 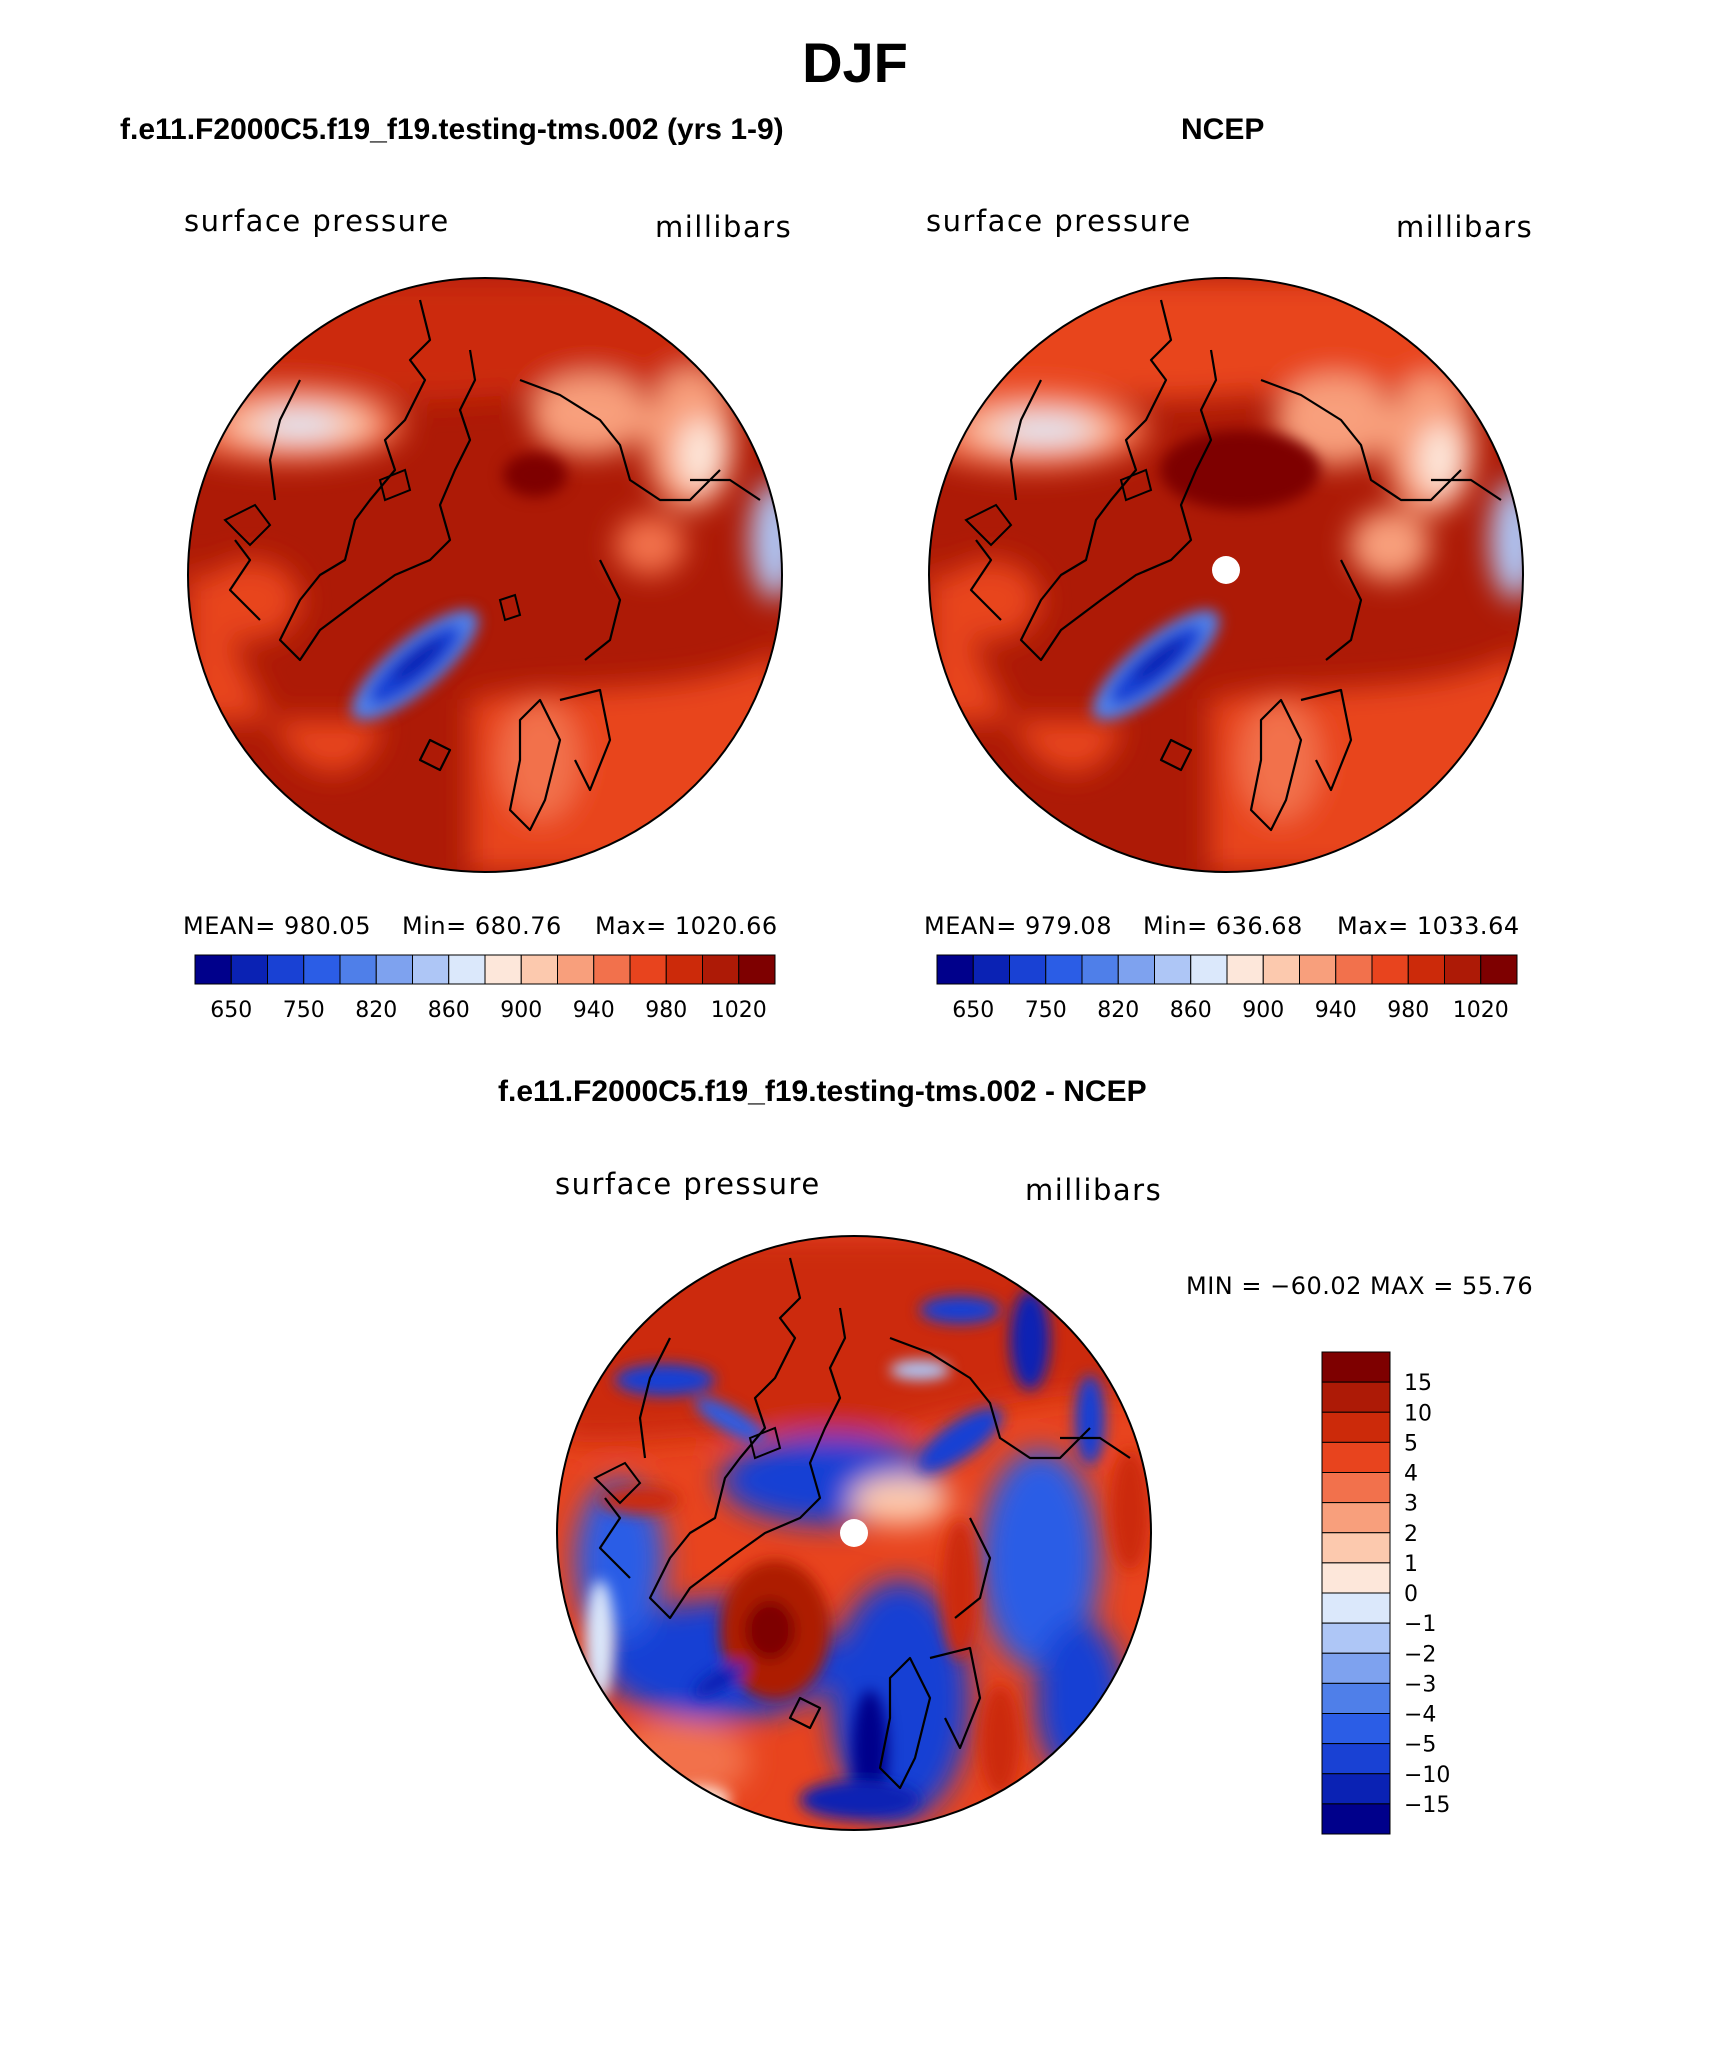 I want to click on panel-3-colorbar-tick-label: 1, so click(x=1411, y=1564).